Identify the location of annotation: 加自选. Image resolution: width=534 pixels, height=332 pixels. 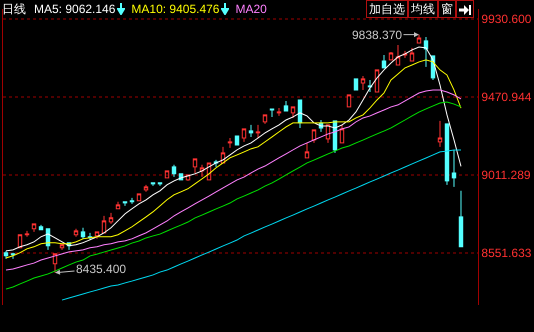
(387, 9).